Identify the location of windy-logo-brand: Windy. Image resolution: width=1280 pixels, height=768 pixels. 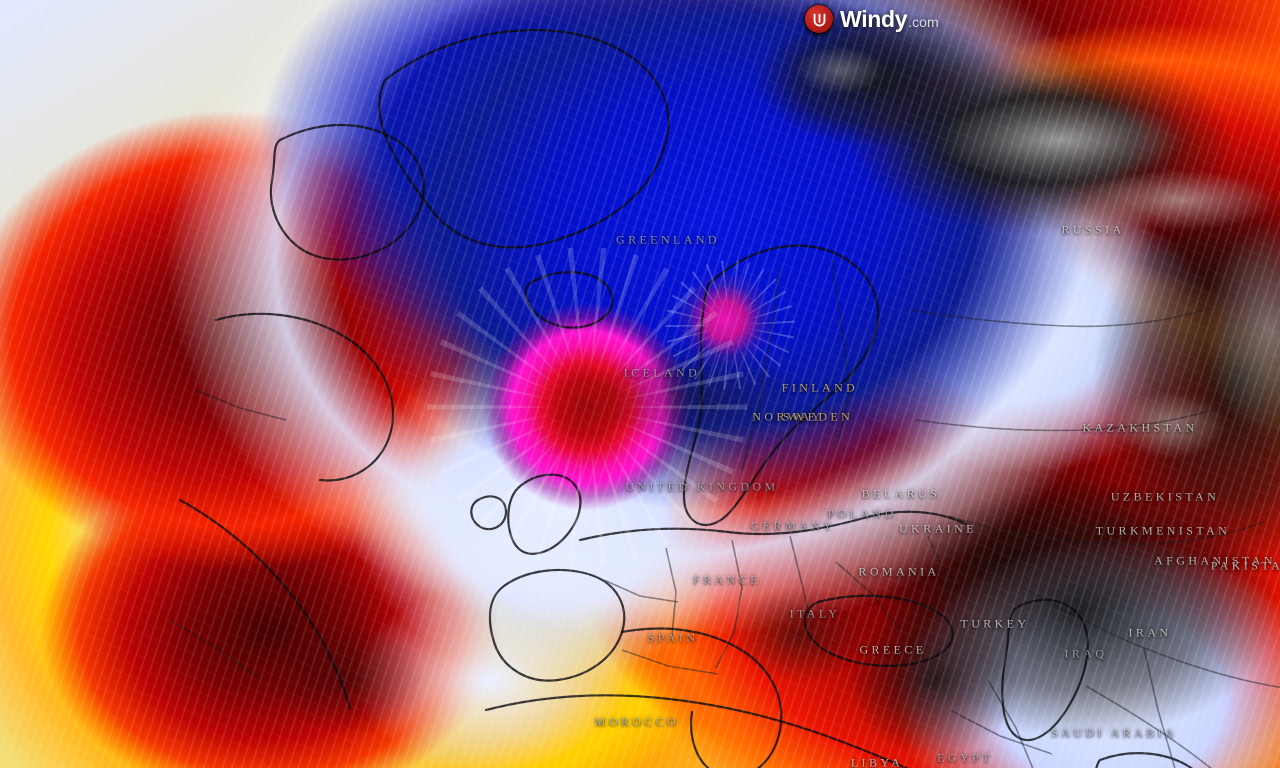
(874, 18).